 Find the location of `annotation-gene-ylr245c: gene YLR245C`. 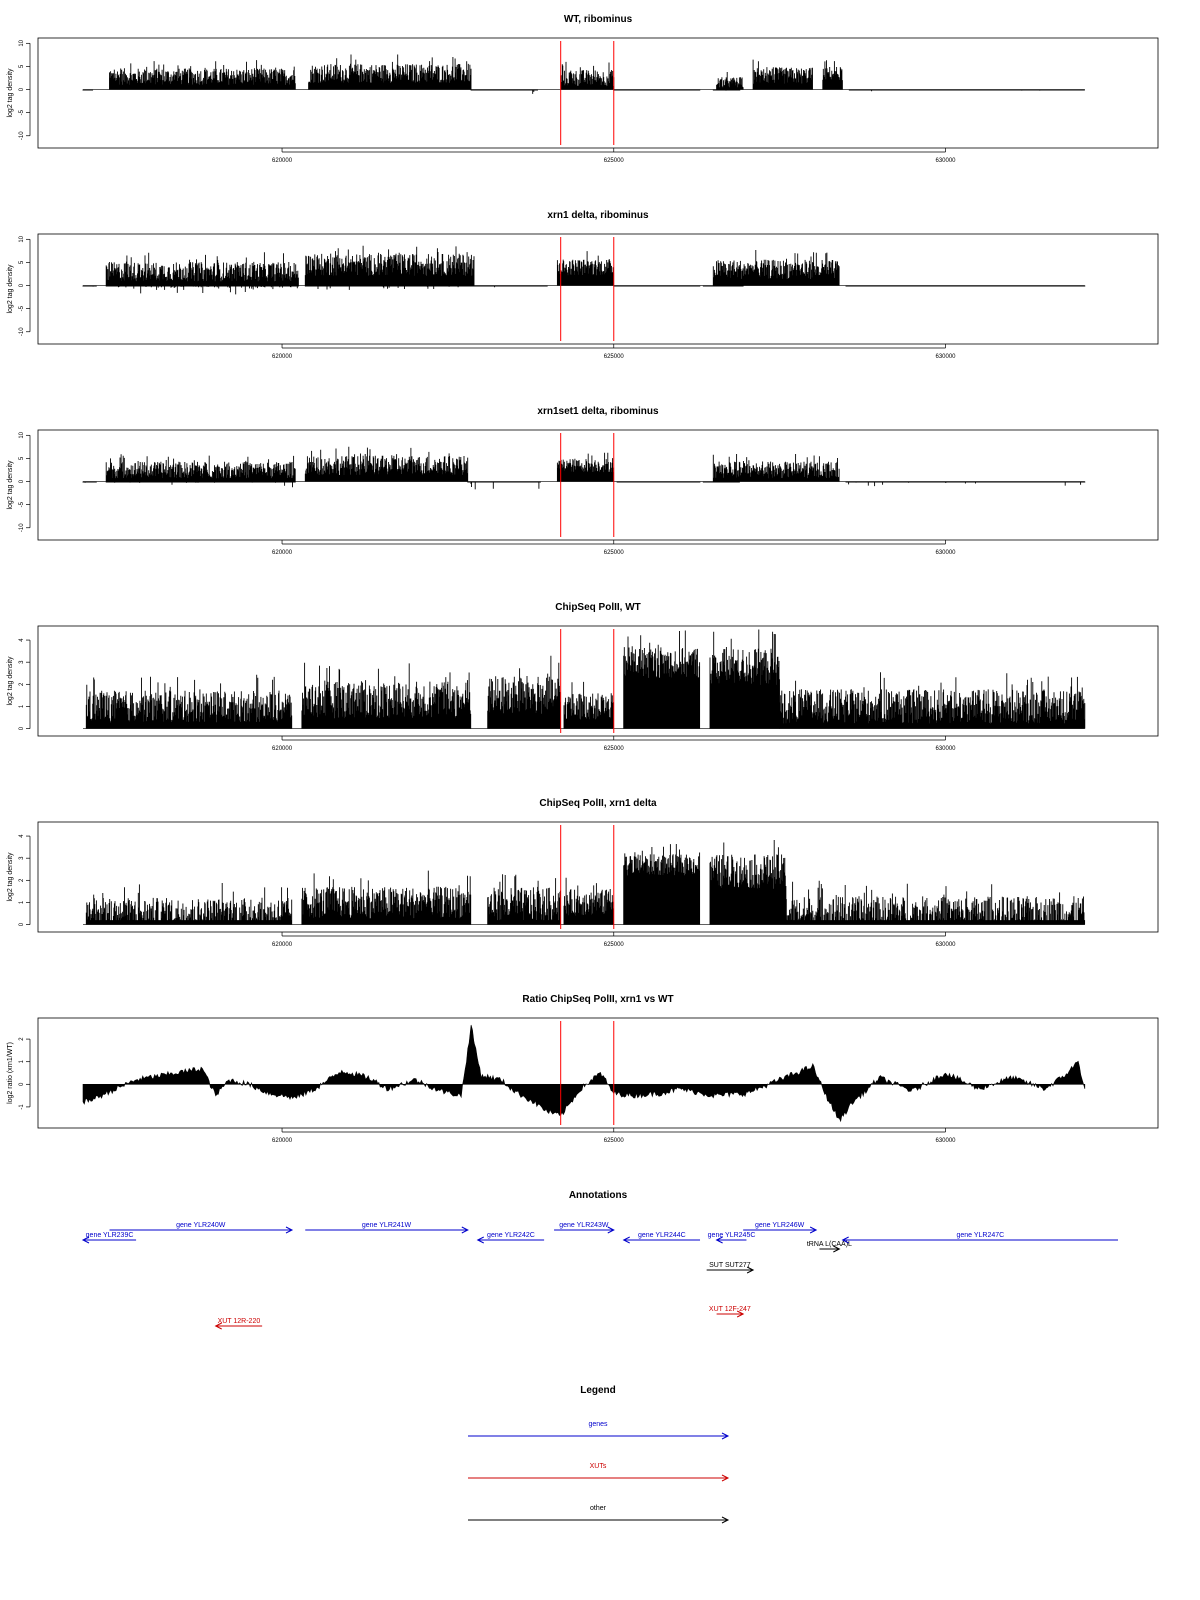

annotation-gene-ylr245c: gene YLR245C is located at coordinates (732, 1238).